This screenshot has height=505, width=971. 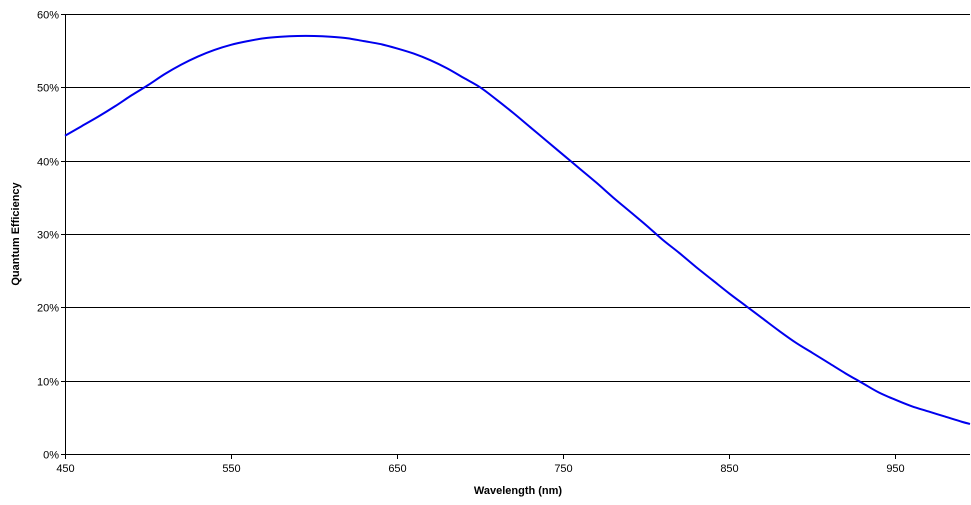 I want to click on y-tick-label: 30%, so click(x=48, y=236).